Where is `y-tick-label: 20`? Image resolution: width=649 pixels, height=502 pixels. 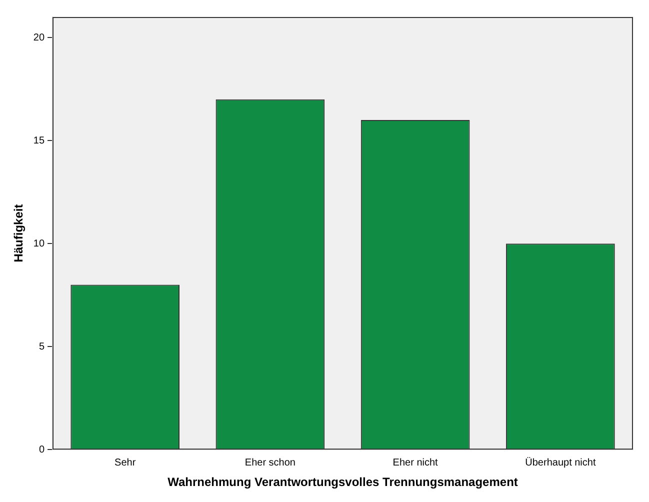
y-tick-label: 20 is located at coordinates (39, 38).